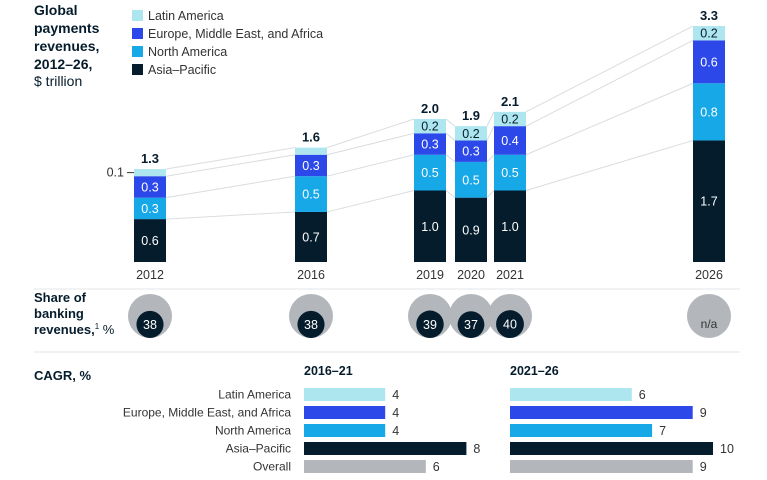 The height and width of the screenshot is (480, 767). I want to click on bubble-label-2026: n/a, so click(709, 324).